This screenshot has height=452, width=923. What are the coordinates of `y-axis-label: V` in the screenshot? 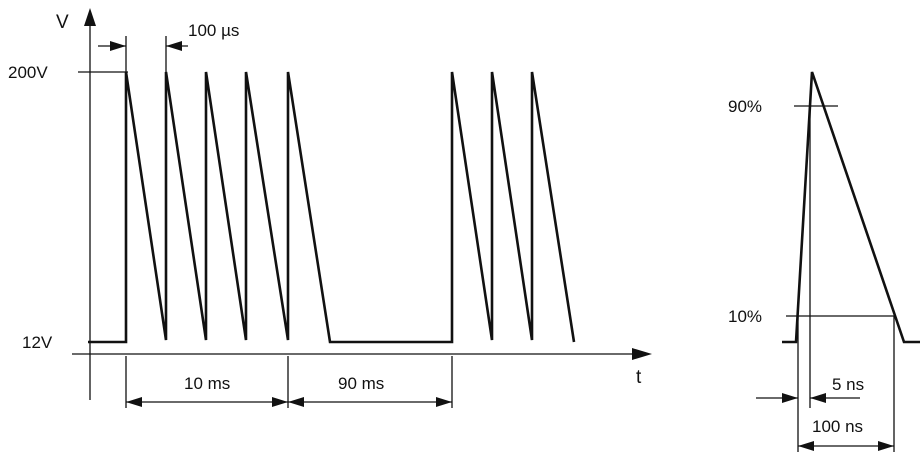 It's located at (62, 22).